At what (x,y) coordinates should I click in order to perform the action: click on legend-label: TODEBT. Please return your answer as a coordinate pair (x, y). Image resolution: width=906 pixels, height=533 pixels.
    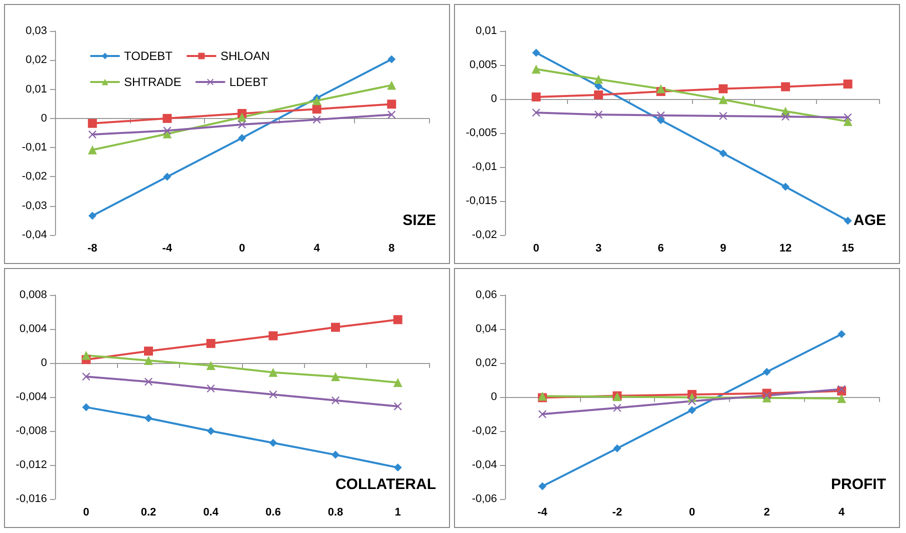
    Looking at the image, I should click on (149, 56).